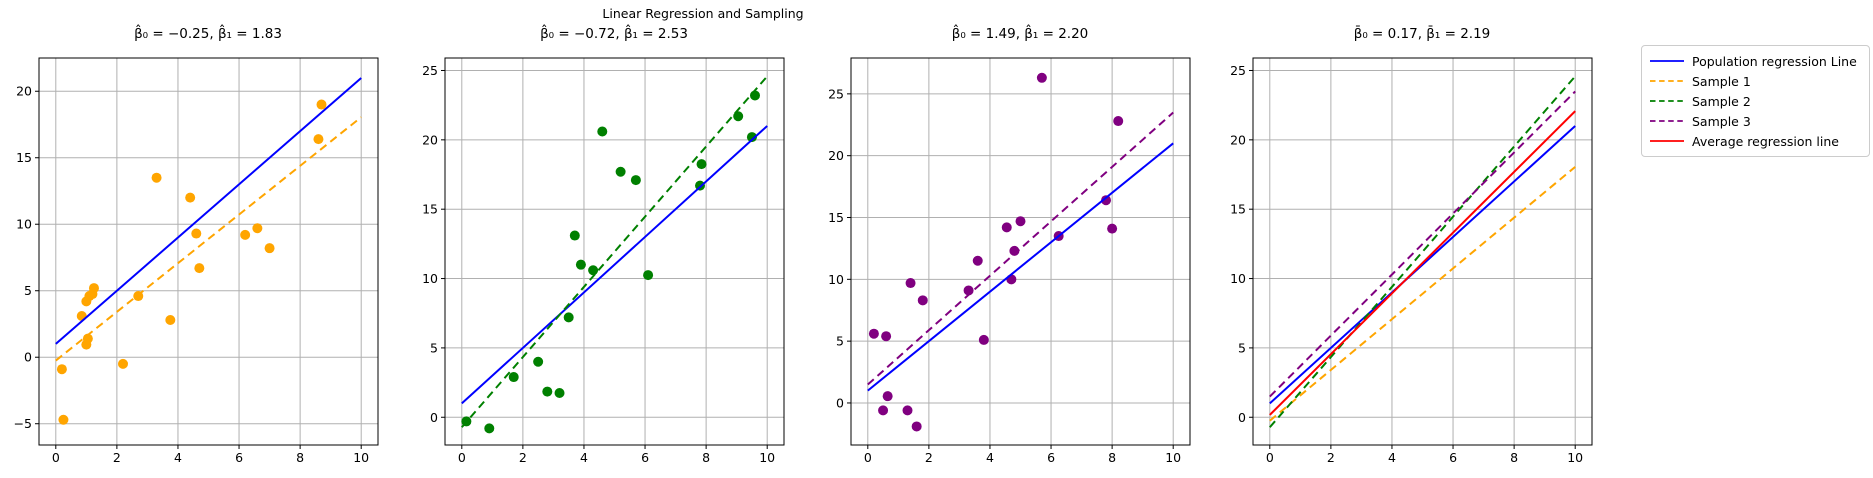  I want to click on plot-title-sample-2: β̂₀ = −0.72, β̂₁ = 2.53, so click(614, 34).